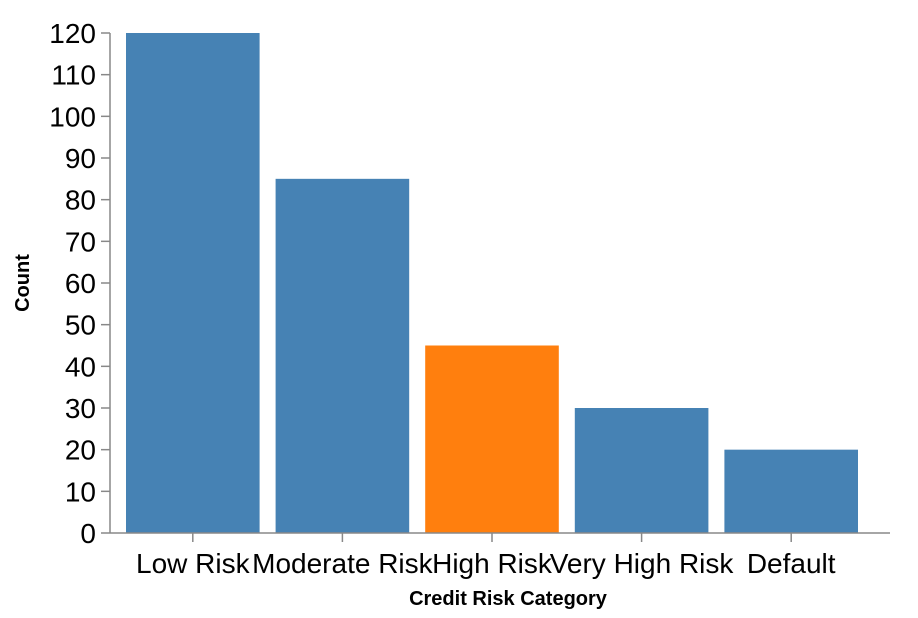 Image resolution: width=918 pixels, height=618 pixels. I want to click on y-tick-label: 50, so click(80, 325).